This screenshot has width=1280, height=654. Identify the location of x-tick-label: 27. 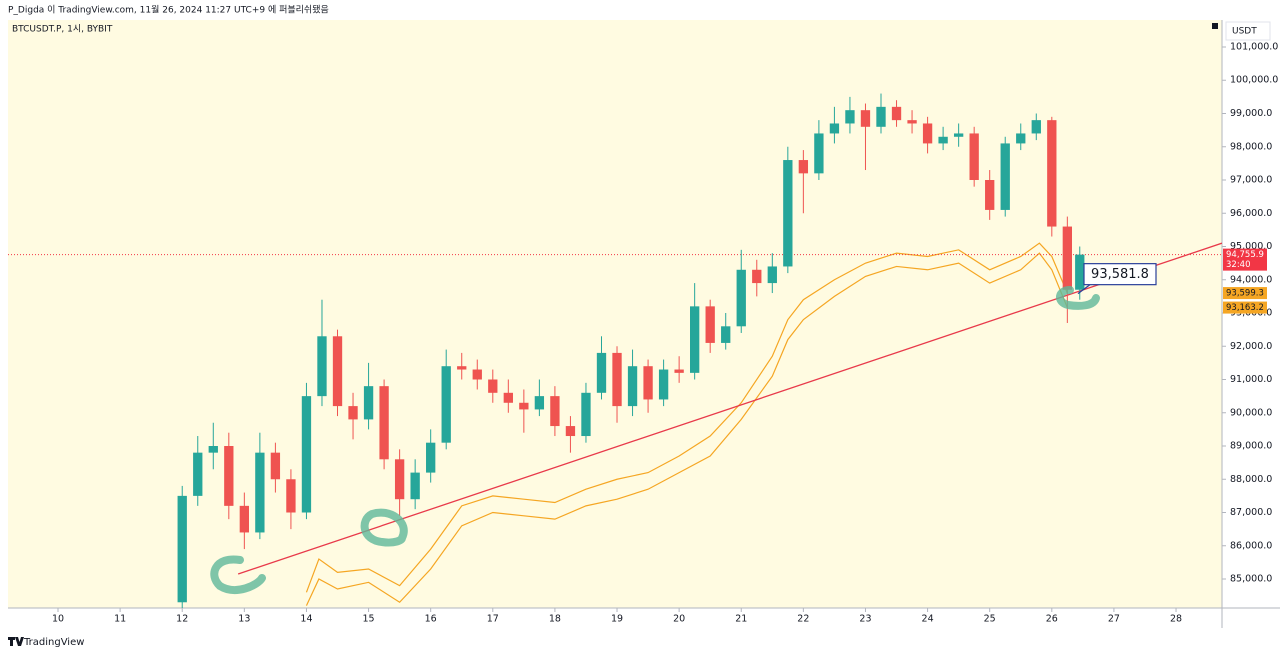
(1114, 619).